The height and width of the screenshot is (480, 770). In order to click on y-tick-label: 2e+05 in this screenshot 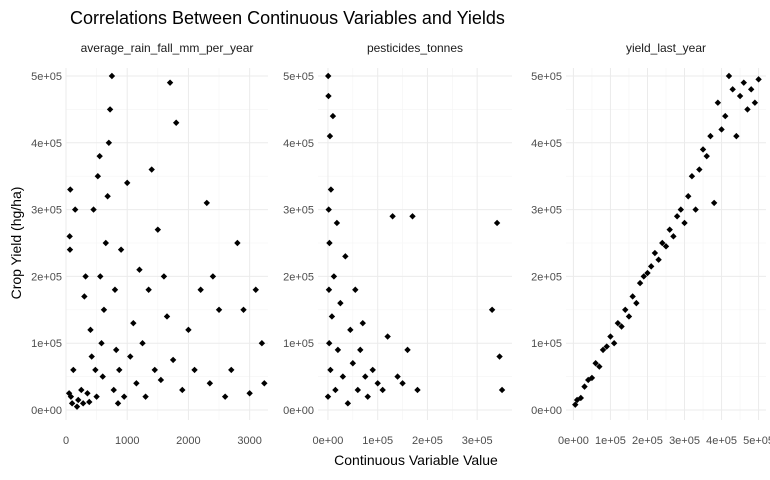, I will do `click(298, 277)`.